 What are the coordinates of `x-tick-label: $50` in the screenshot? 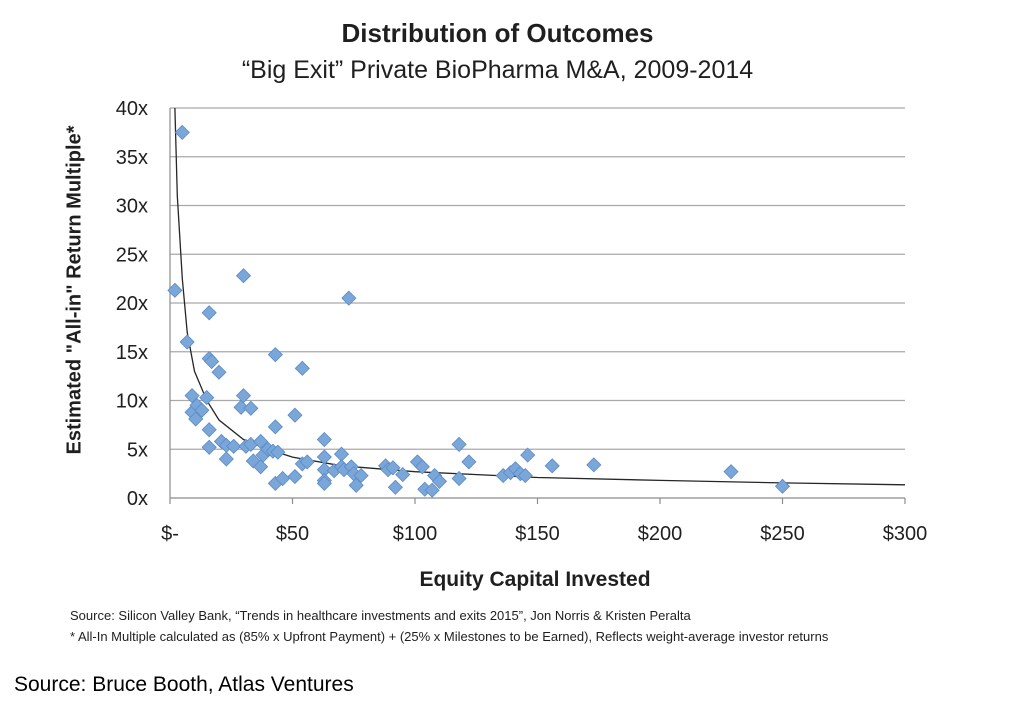 It's located at (292, 534).